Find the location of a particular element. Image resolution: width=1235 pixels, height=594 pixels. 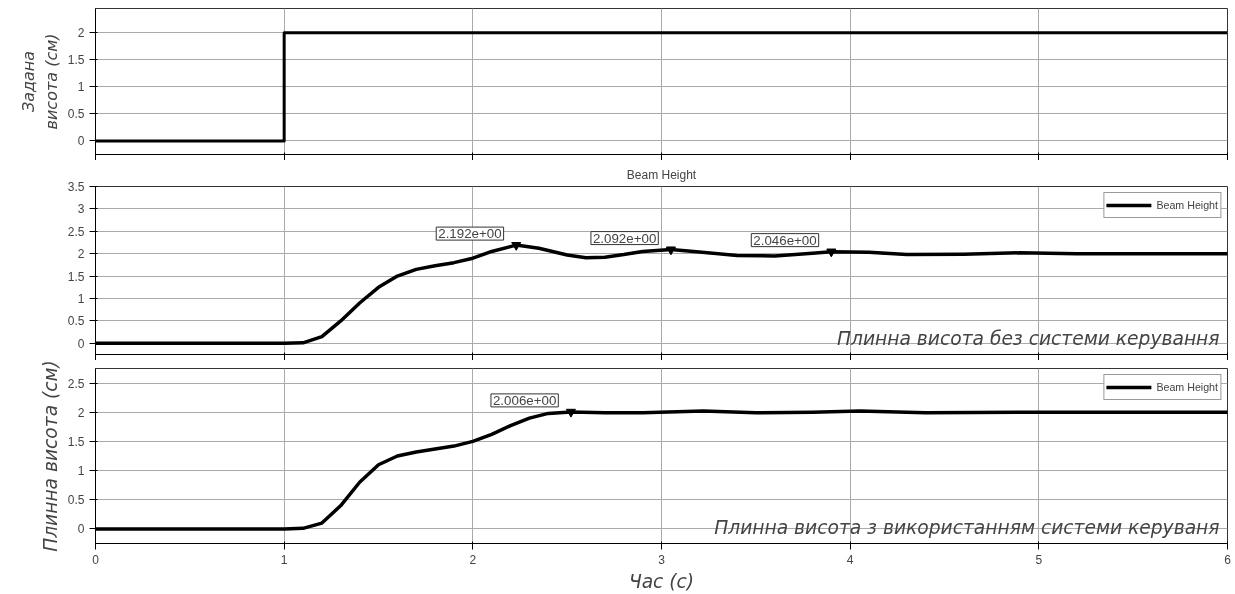

x-tick-label: 5 is located at coordinates (1039, 559).